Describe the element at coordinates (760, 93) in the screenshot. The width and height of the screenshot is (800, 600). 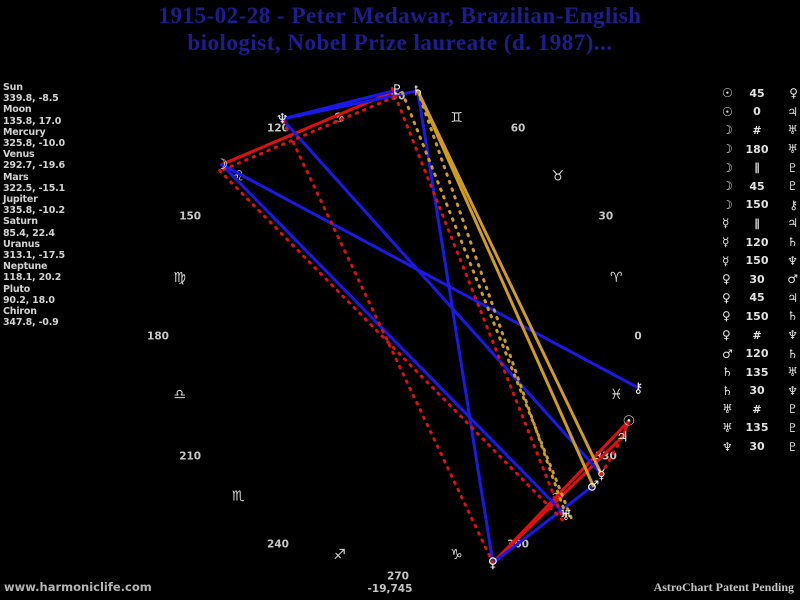
I see `aspect-row: ☉ 45 ♀` at that location.